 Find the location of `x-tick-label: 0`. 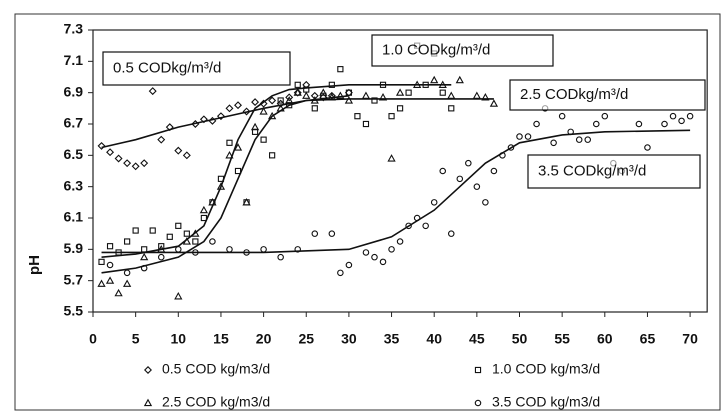

x-tick-label: 0 is located at coordinates (93, 339).